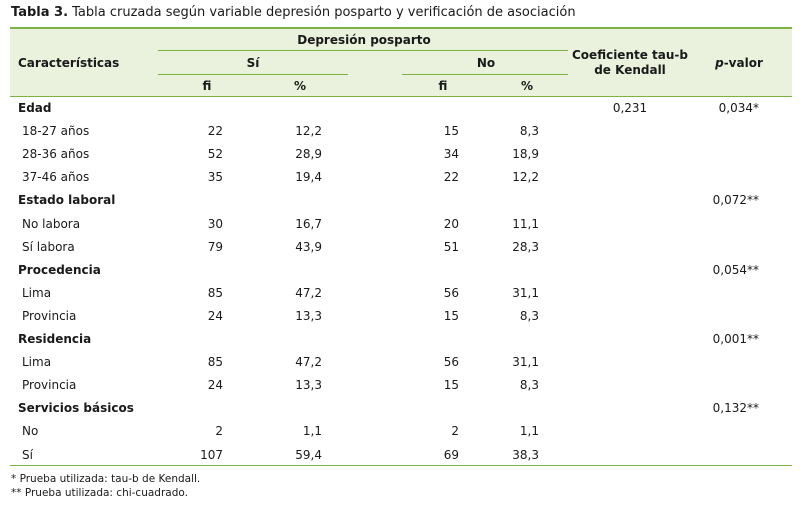 Image resolution: width=803 pixels, height=511 pixels. What do you see at coordinates (215, 177) in the screenshot?
I see `cell-fi-si: 35` at bounding box center [215, 177].